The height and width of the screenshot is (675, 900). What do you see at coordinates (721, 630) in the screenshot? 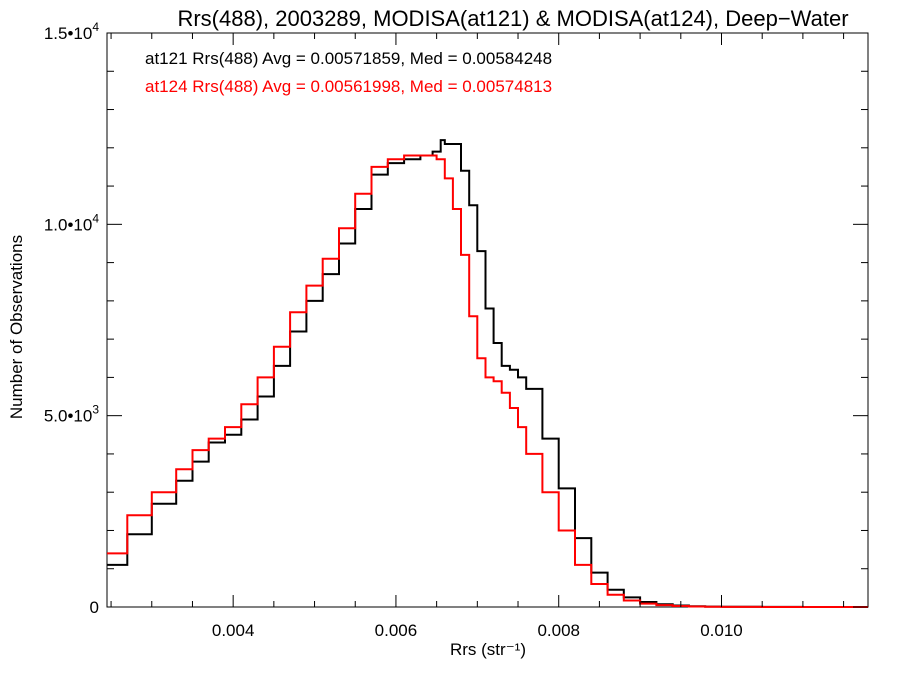
I see `x-tick-label: 0.010` at bounding box center [721, 630].